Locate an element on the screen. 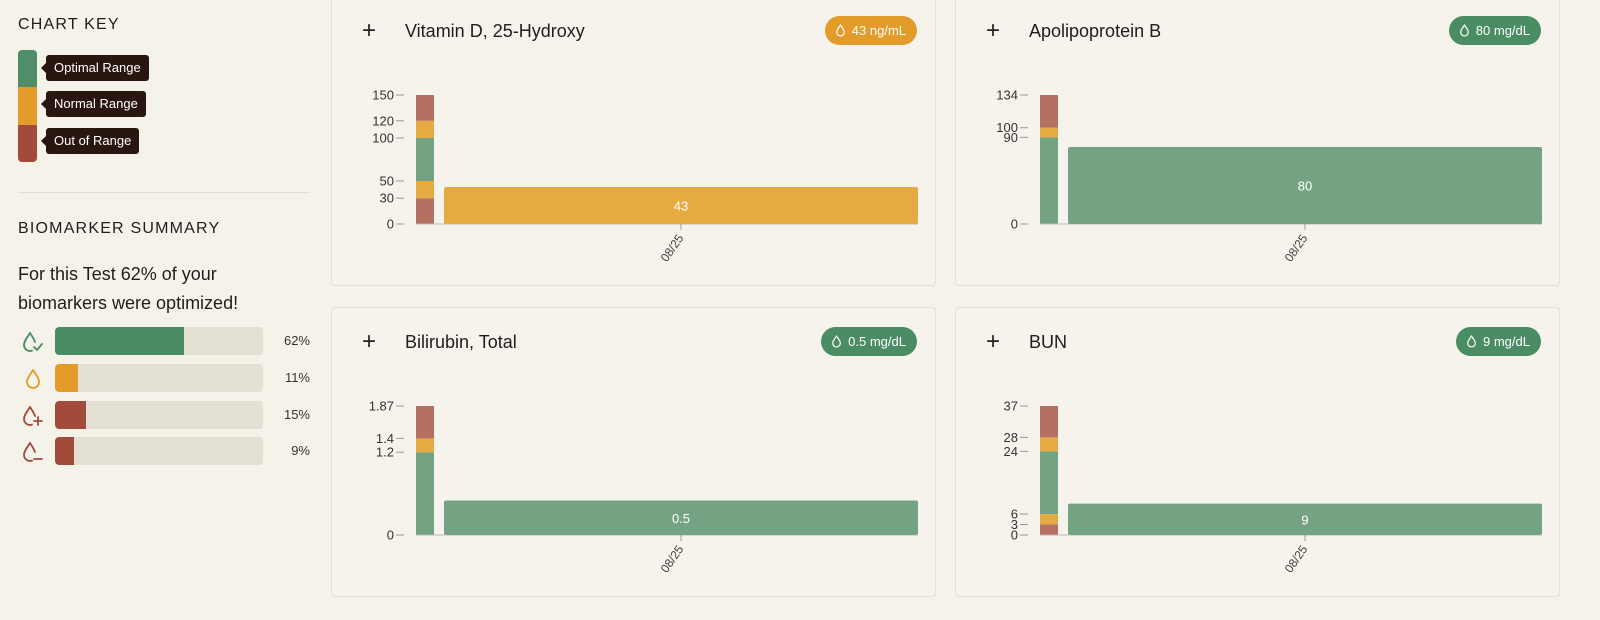 This screenshot has width=1600, height=620. summary-row-normal: 11% is located at coordinates (168, 378).